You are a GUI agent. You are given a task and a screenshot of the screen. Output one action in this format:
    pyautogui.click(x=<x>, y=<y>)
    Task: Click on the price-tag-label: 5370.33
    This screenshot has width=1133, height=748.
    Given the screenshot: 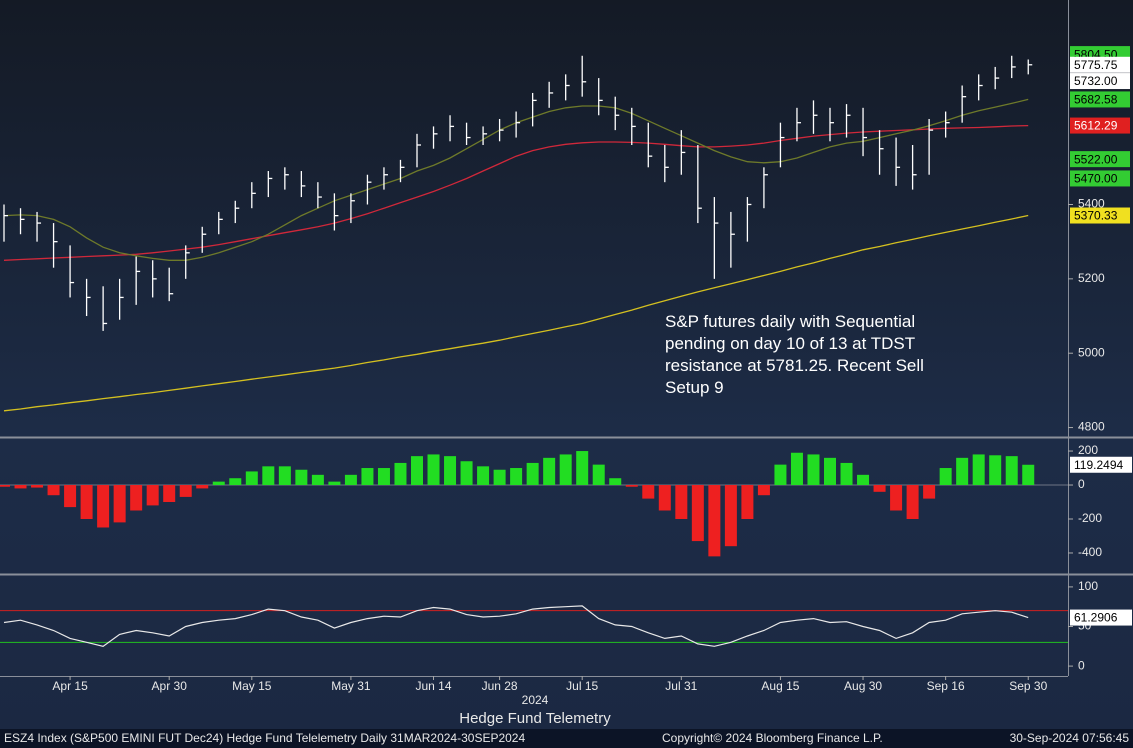 What is the action you would take?
    pyautogui.click(x=1096, y=216)
    